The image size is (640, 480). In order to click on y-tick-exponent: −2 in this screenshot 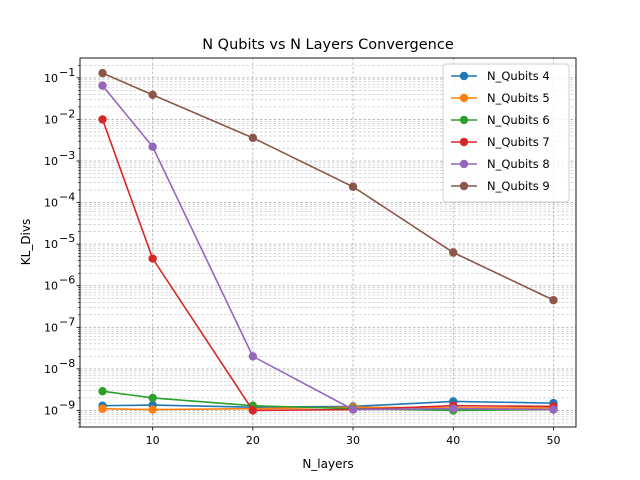, I will do `click(67, 113)`.